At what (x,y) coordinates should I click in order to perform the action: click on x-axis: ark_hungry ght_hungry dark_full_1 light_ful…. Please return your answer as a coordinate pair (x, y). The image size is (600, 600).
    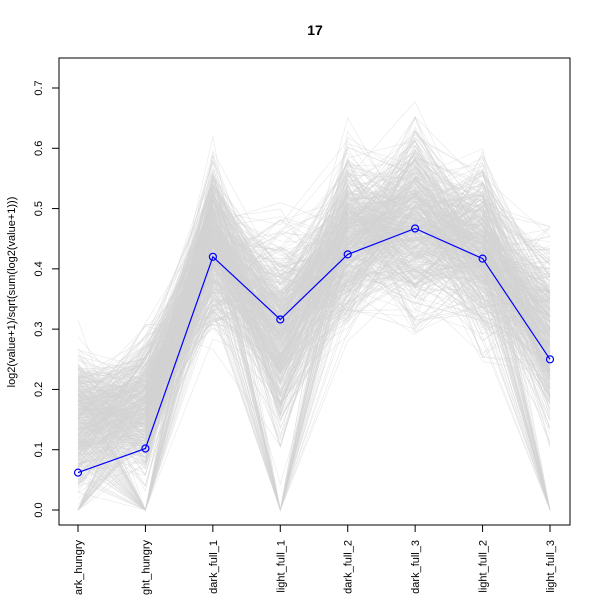
    Looking at the image, I should click on (315, 560).